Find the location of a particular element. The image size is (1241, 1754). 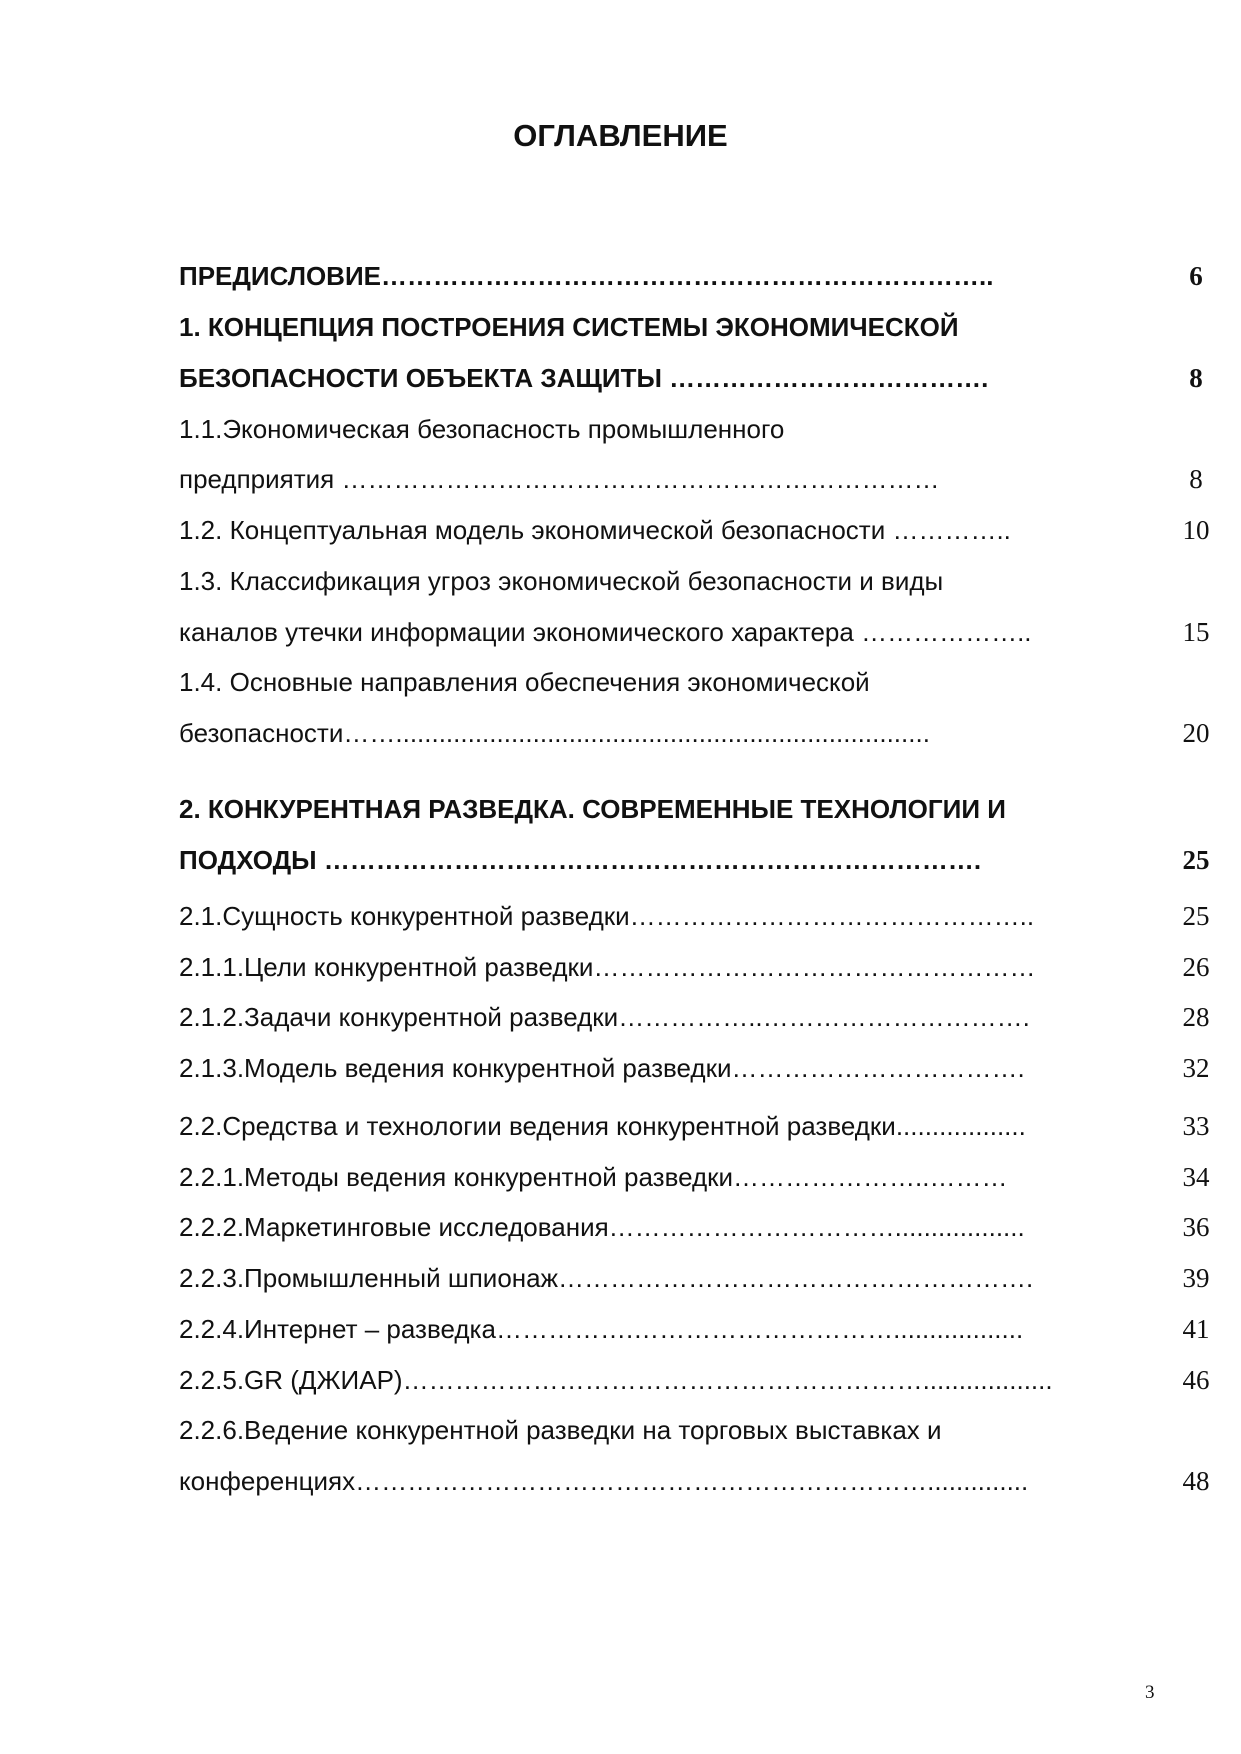

toc-page-number: 41 is located at coordinates (1196, 1329).